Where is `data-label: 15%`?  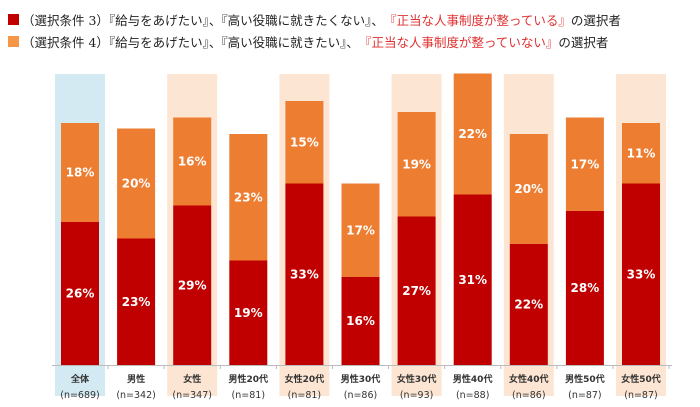 data-label: 15% is located at coordinates (304, 142).